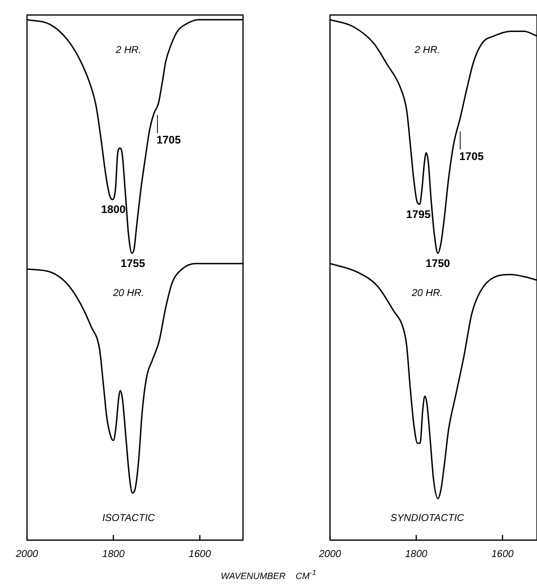 The height and width of the screenshot is (586, 537). What do you see at coordinates (113, 210) in the screenshot?
I see `annotation: 1800` at bounding box center [113, 210].